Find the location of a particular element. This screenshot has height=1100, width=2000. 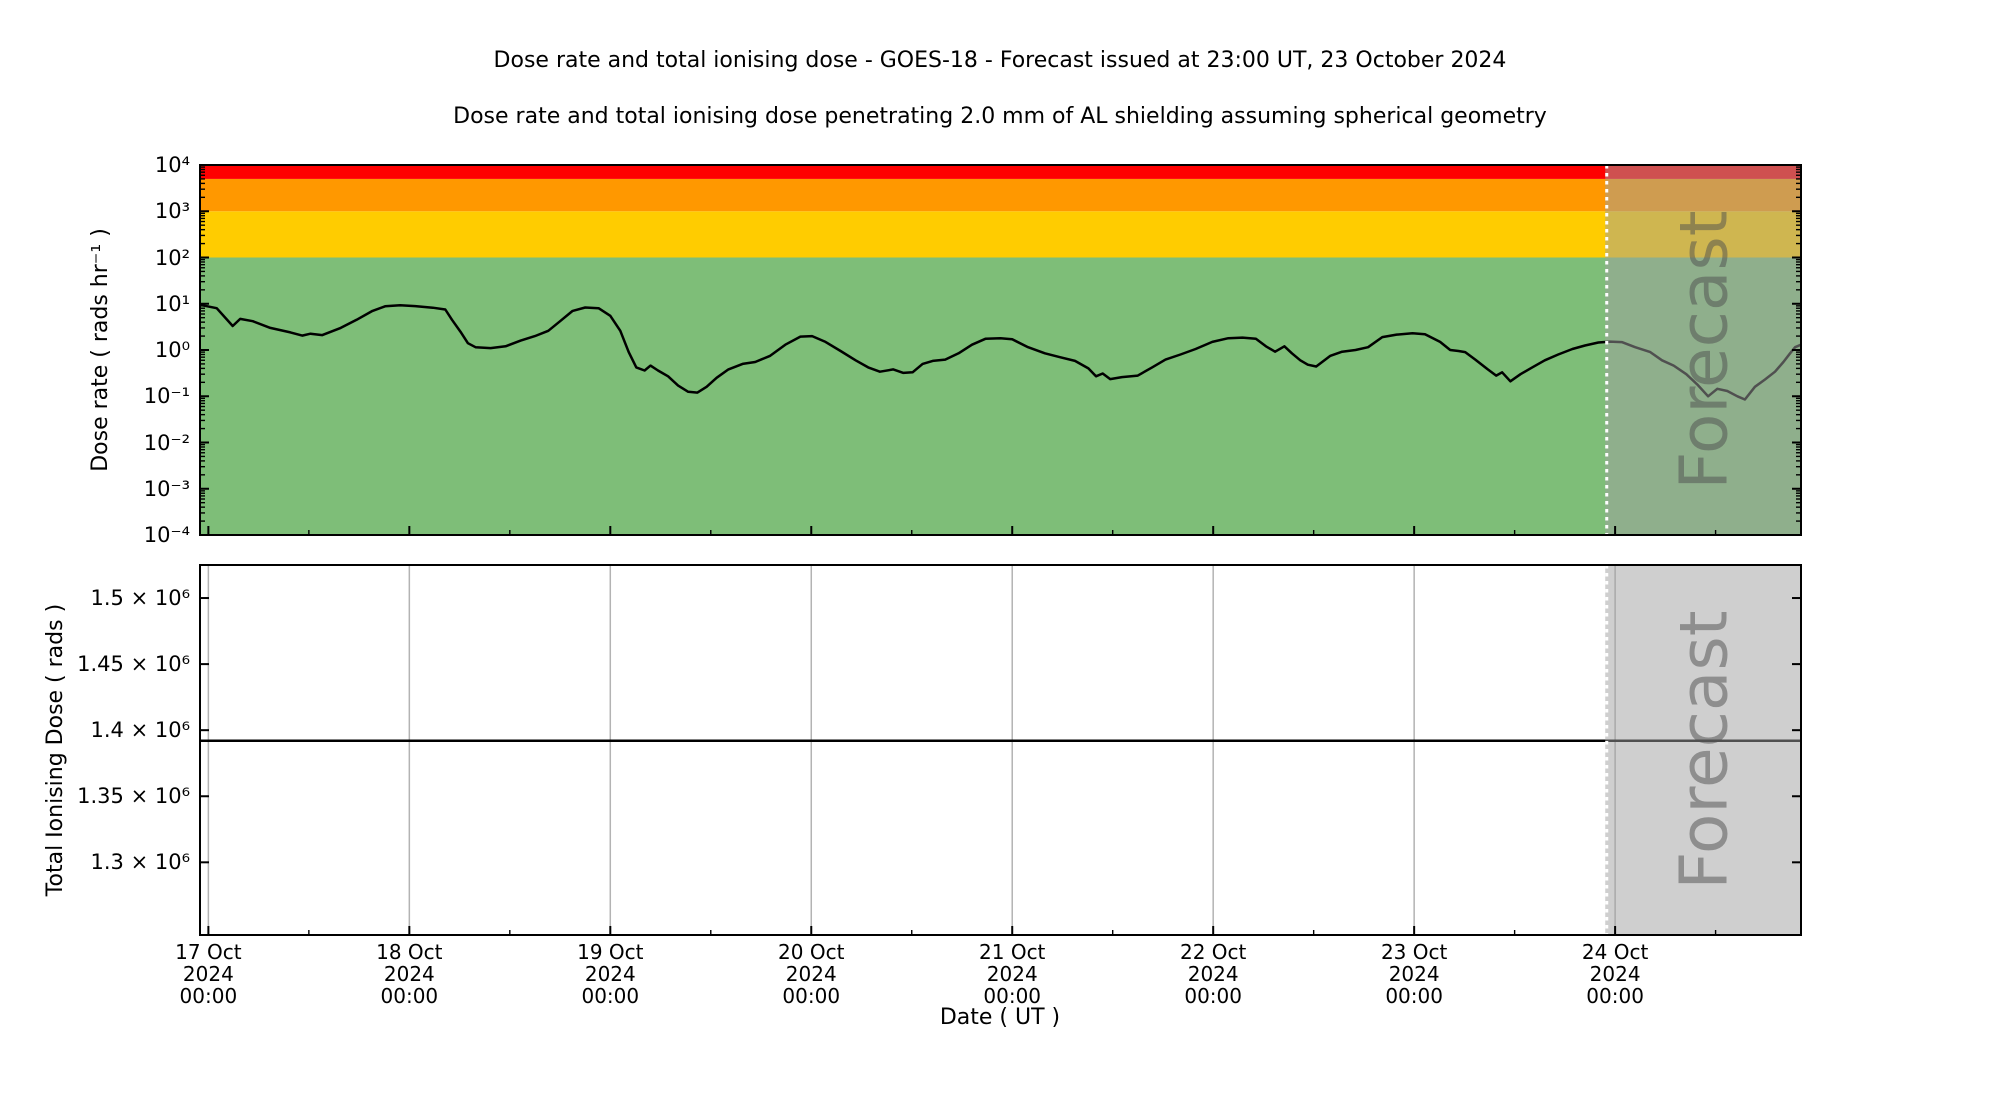

x-tick-day: 17 Oct is located at coordinates (208, 952).